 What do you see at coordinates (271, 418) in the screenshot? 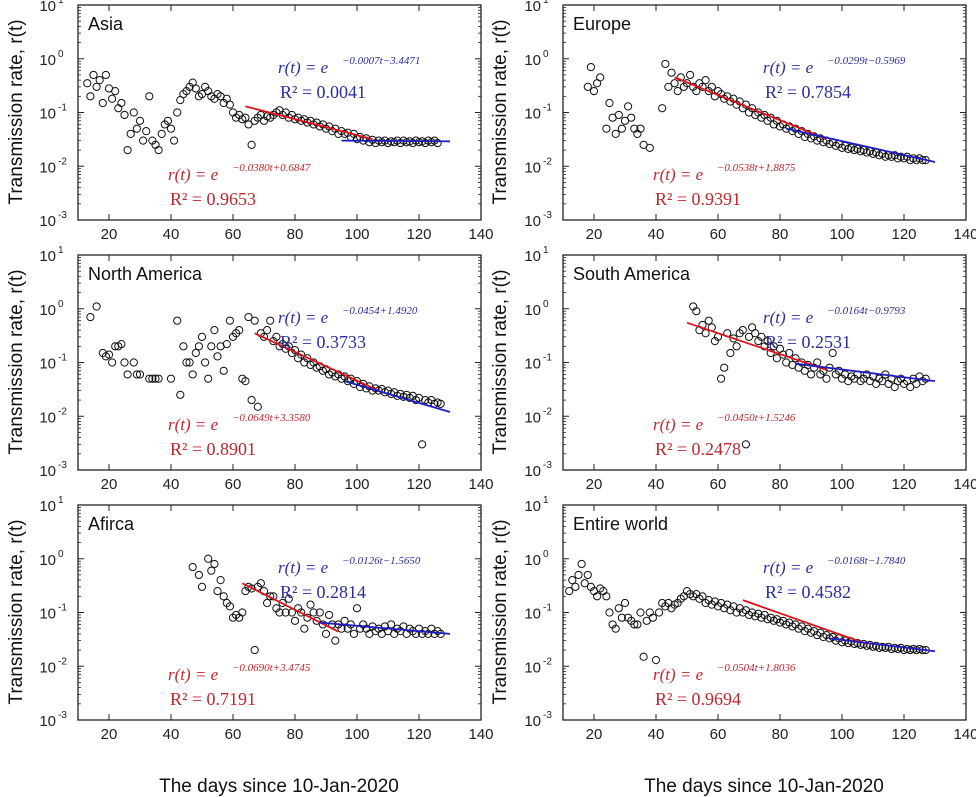
I see `fit-equation-exponent: −0.0649t+3.3580` at bounding box center [271, 418].